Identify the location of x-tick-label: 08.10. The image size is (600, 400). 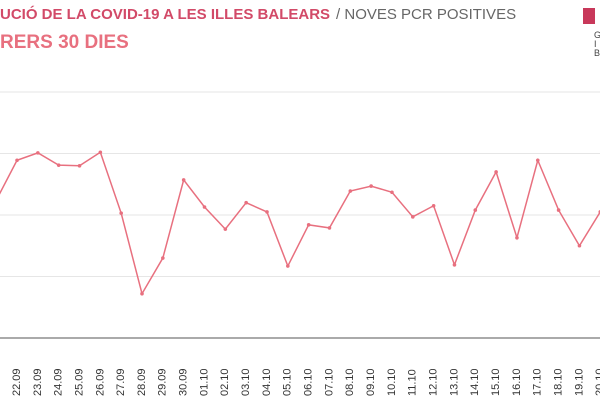
(350, 382).